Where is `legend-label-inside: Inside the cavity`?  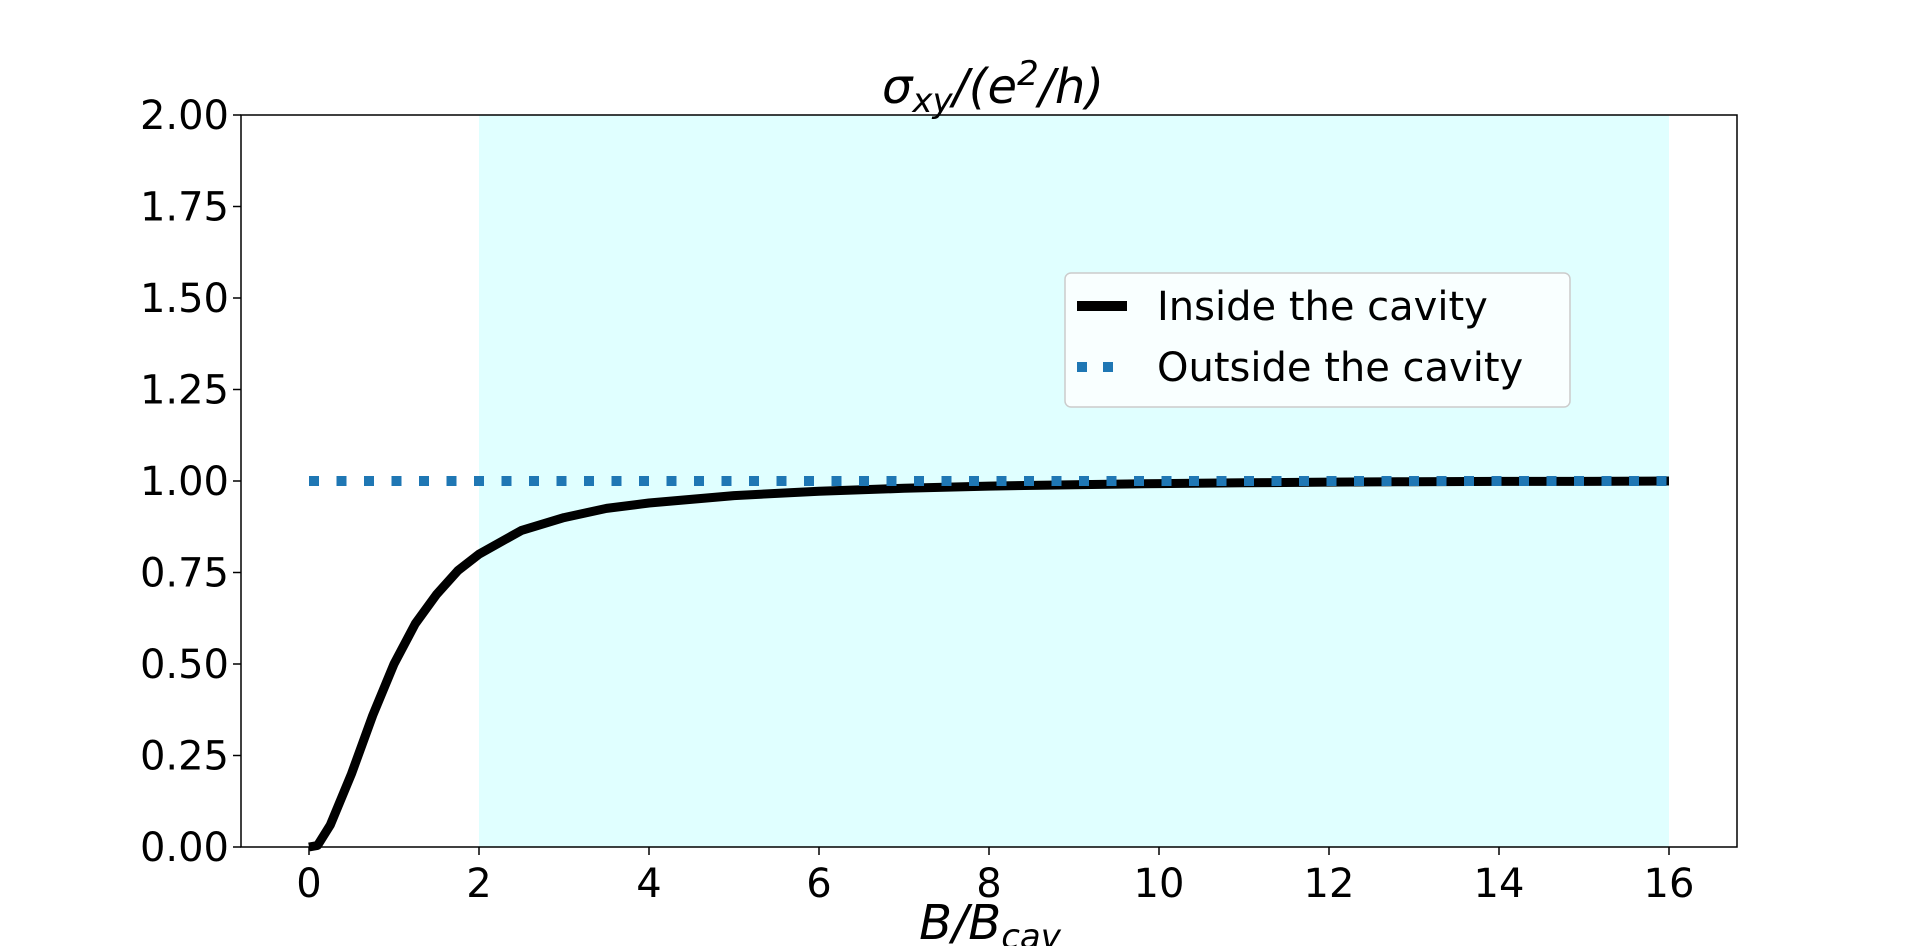
legend-label-inside: Inside the cavity is located at coordinates (1322, 307).